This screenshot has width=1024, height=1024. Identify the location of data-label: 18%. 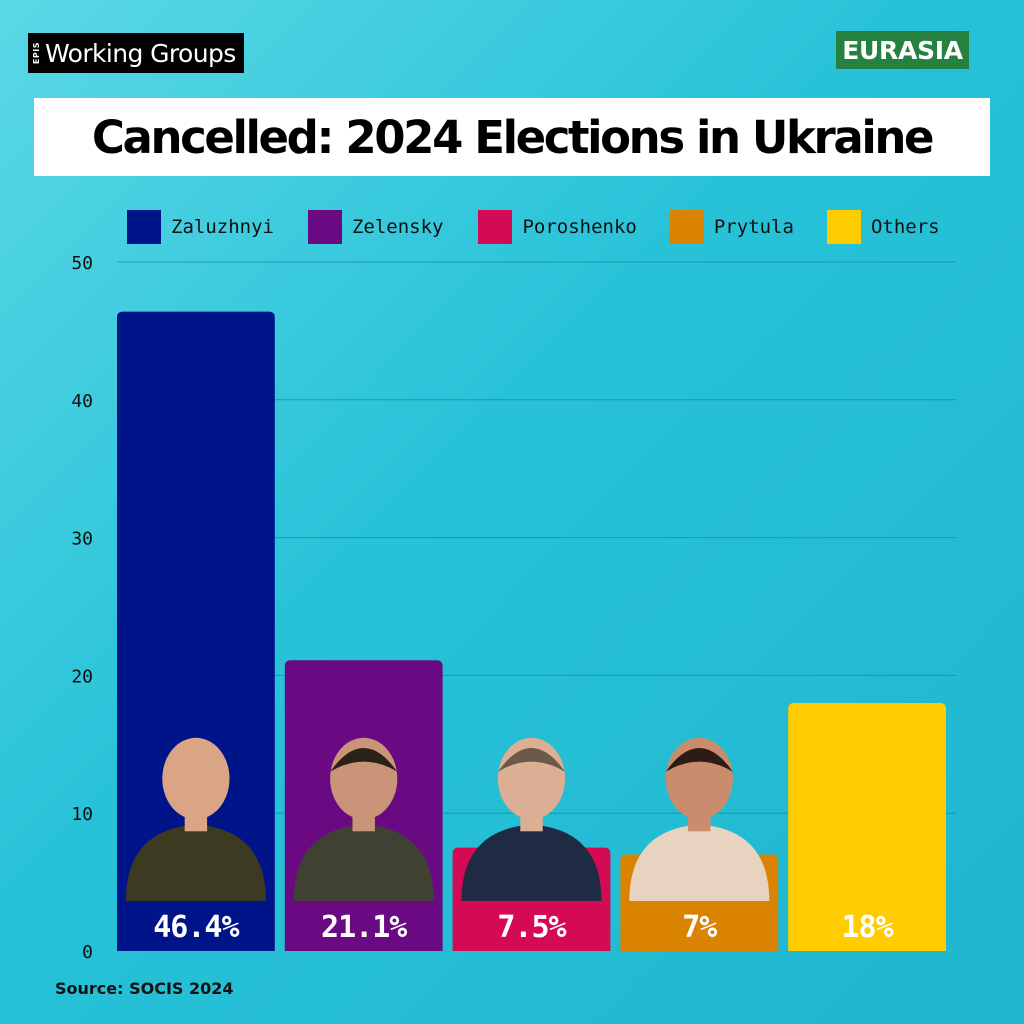
(868, 927).